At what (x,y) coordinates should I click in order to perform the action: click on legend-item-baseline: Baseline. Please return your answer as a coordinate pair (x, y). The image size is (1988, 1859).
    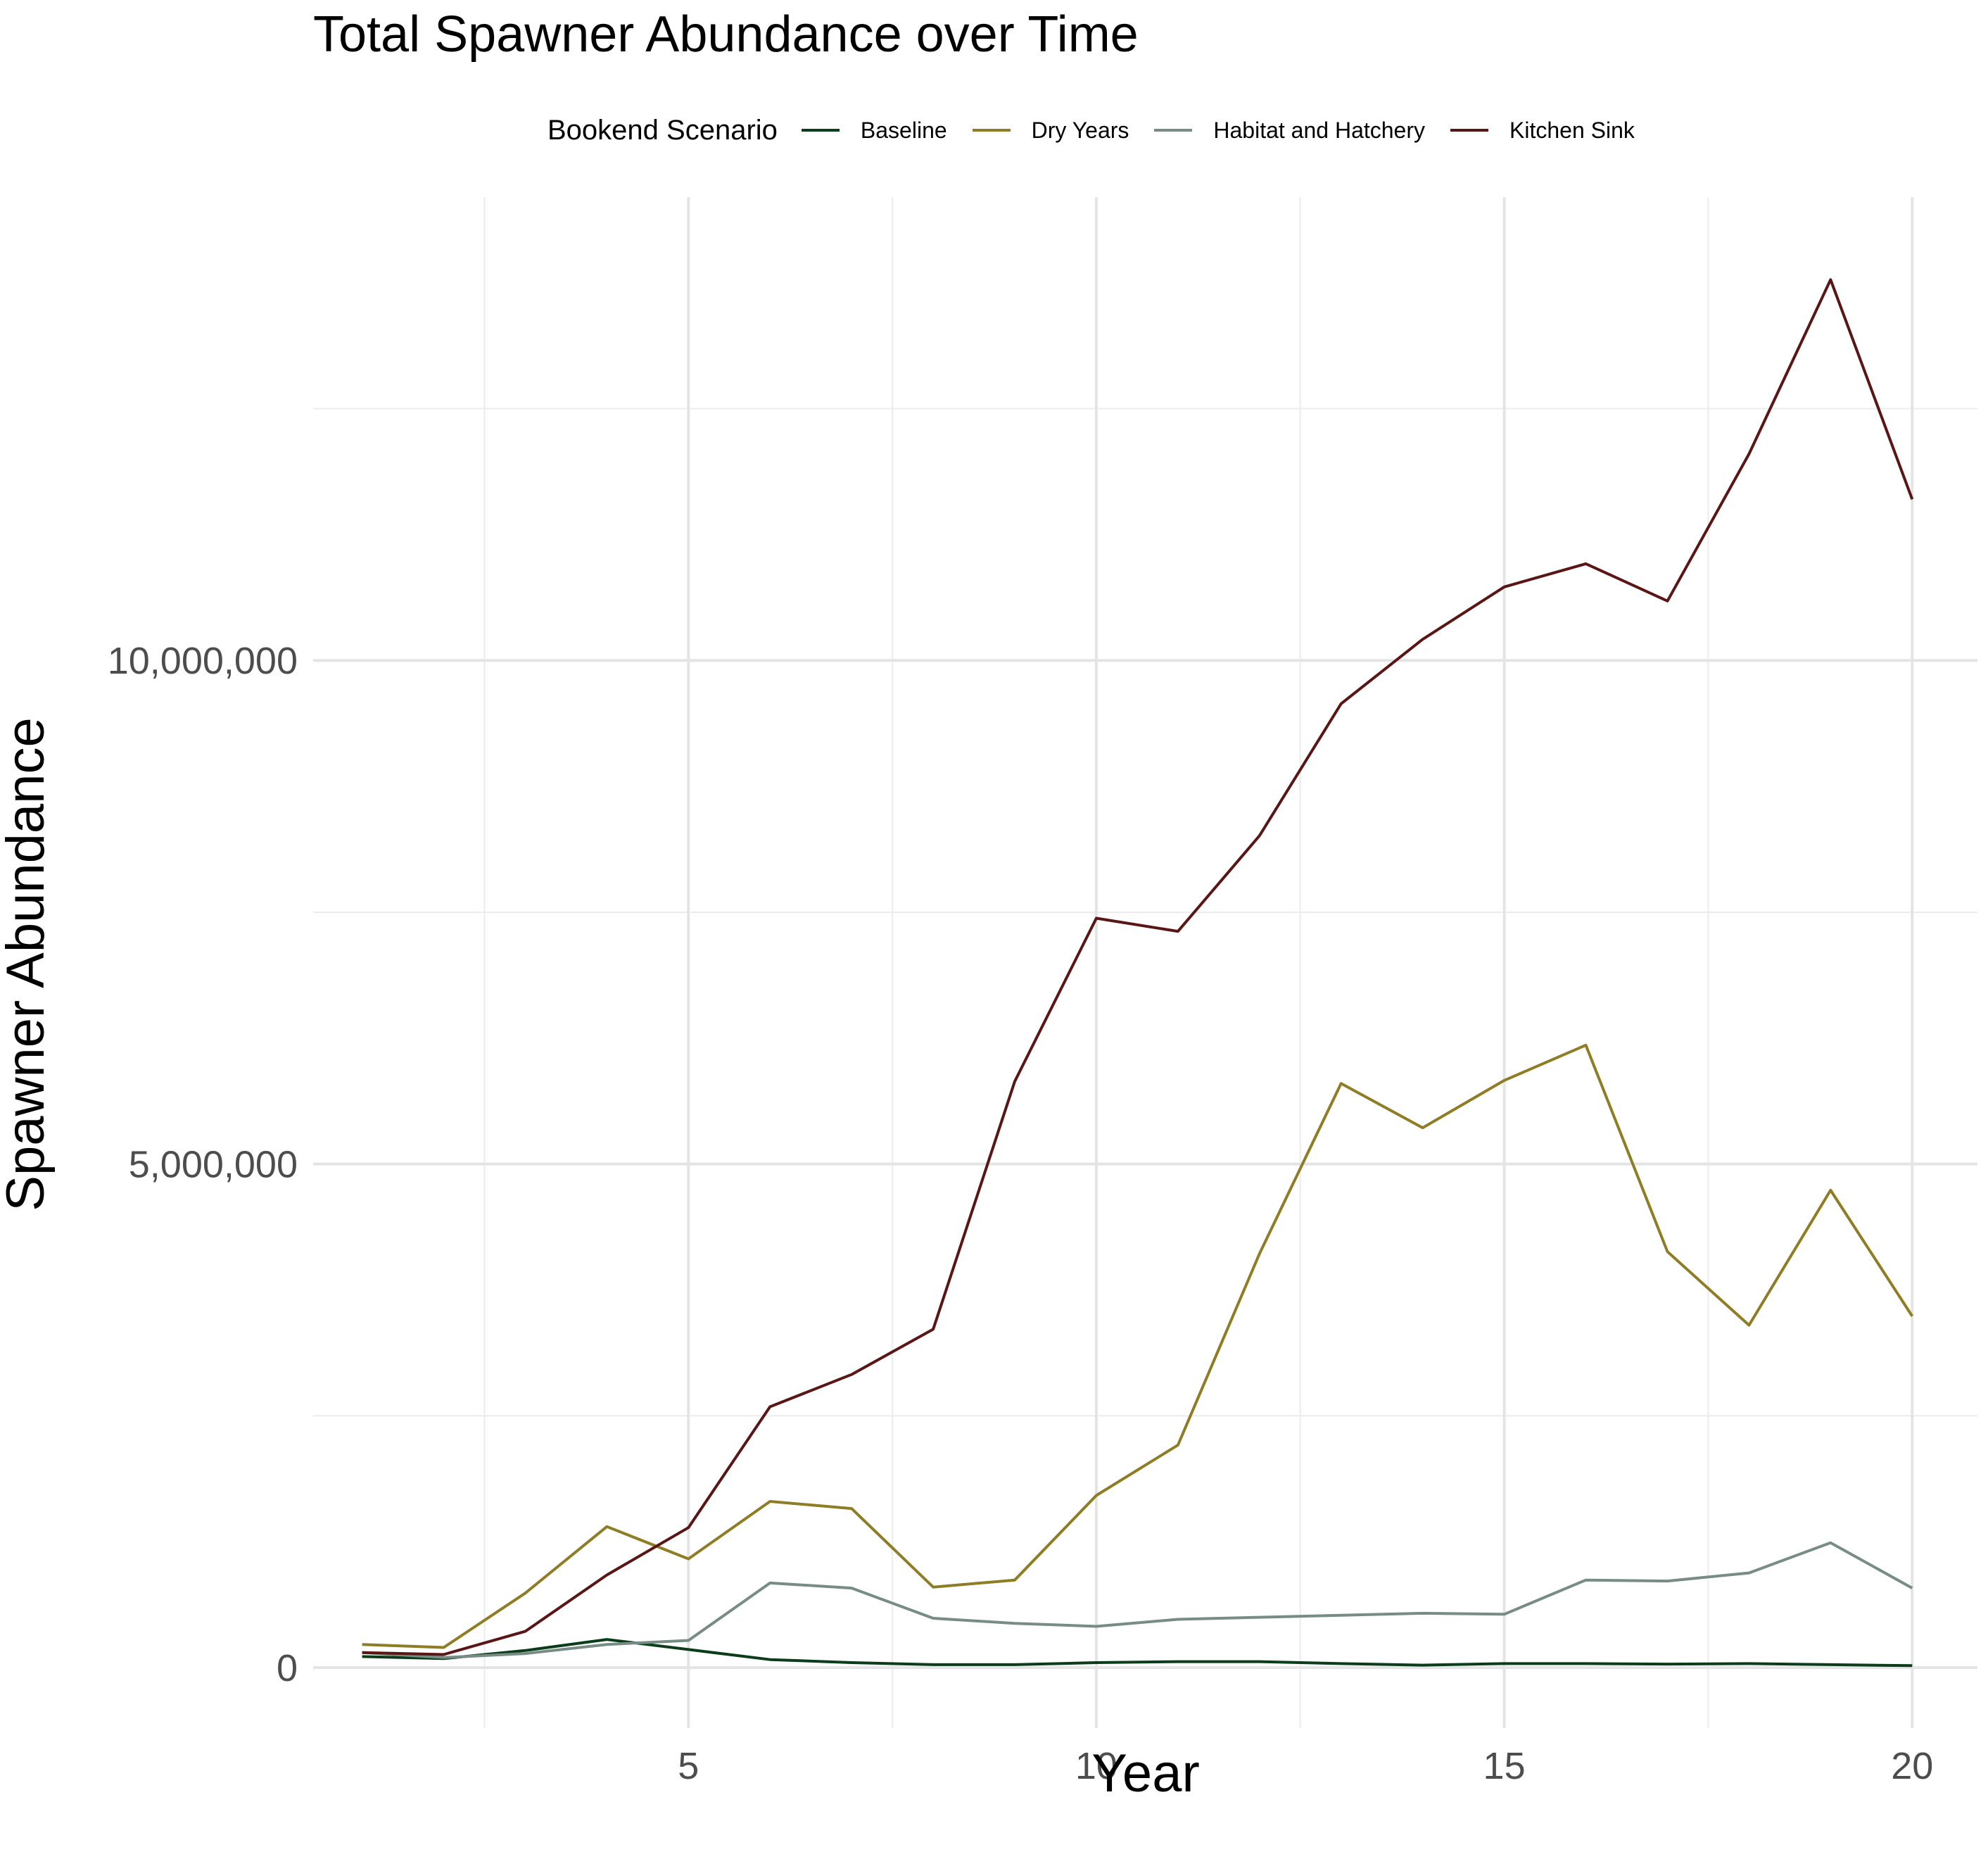
    Looking at the image, I should click on (874, 130).